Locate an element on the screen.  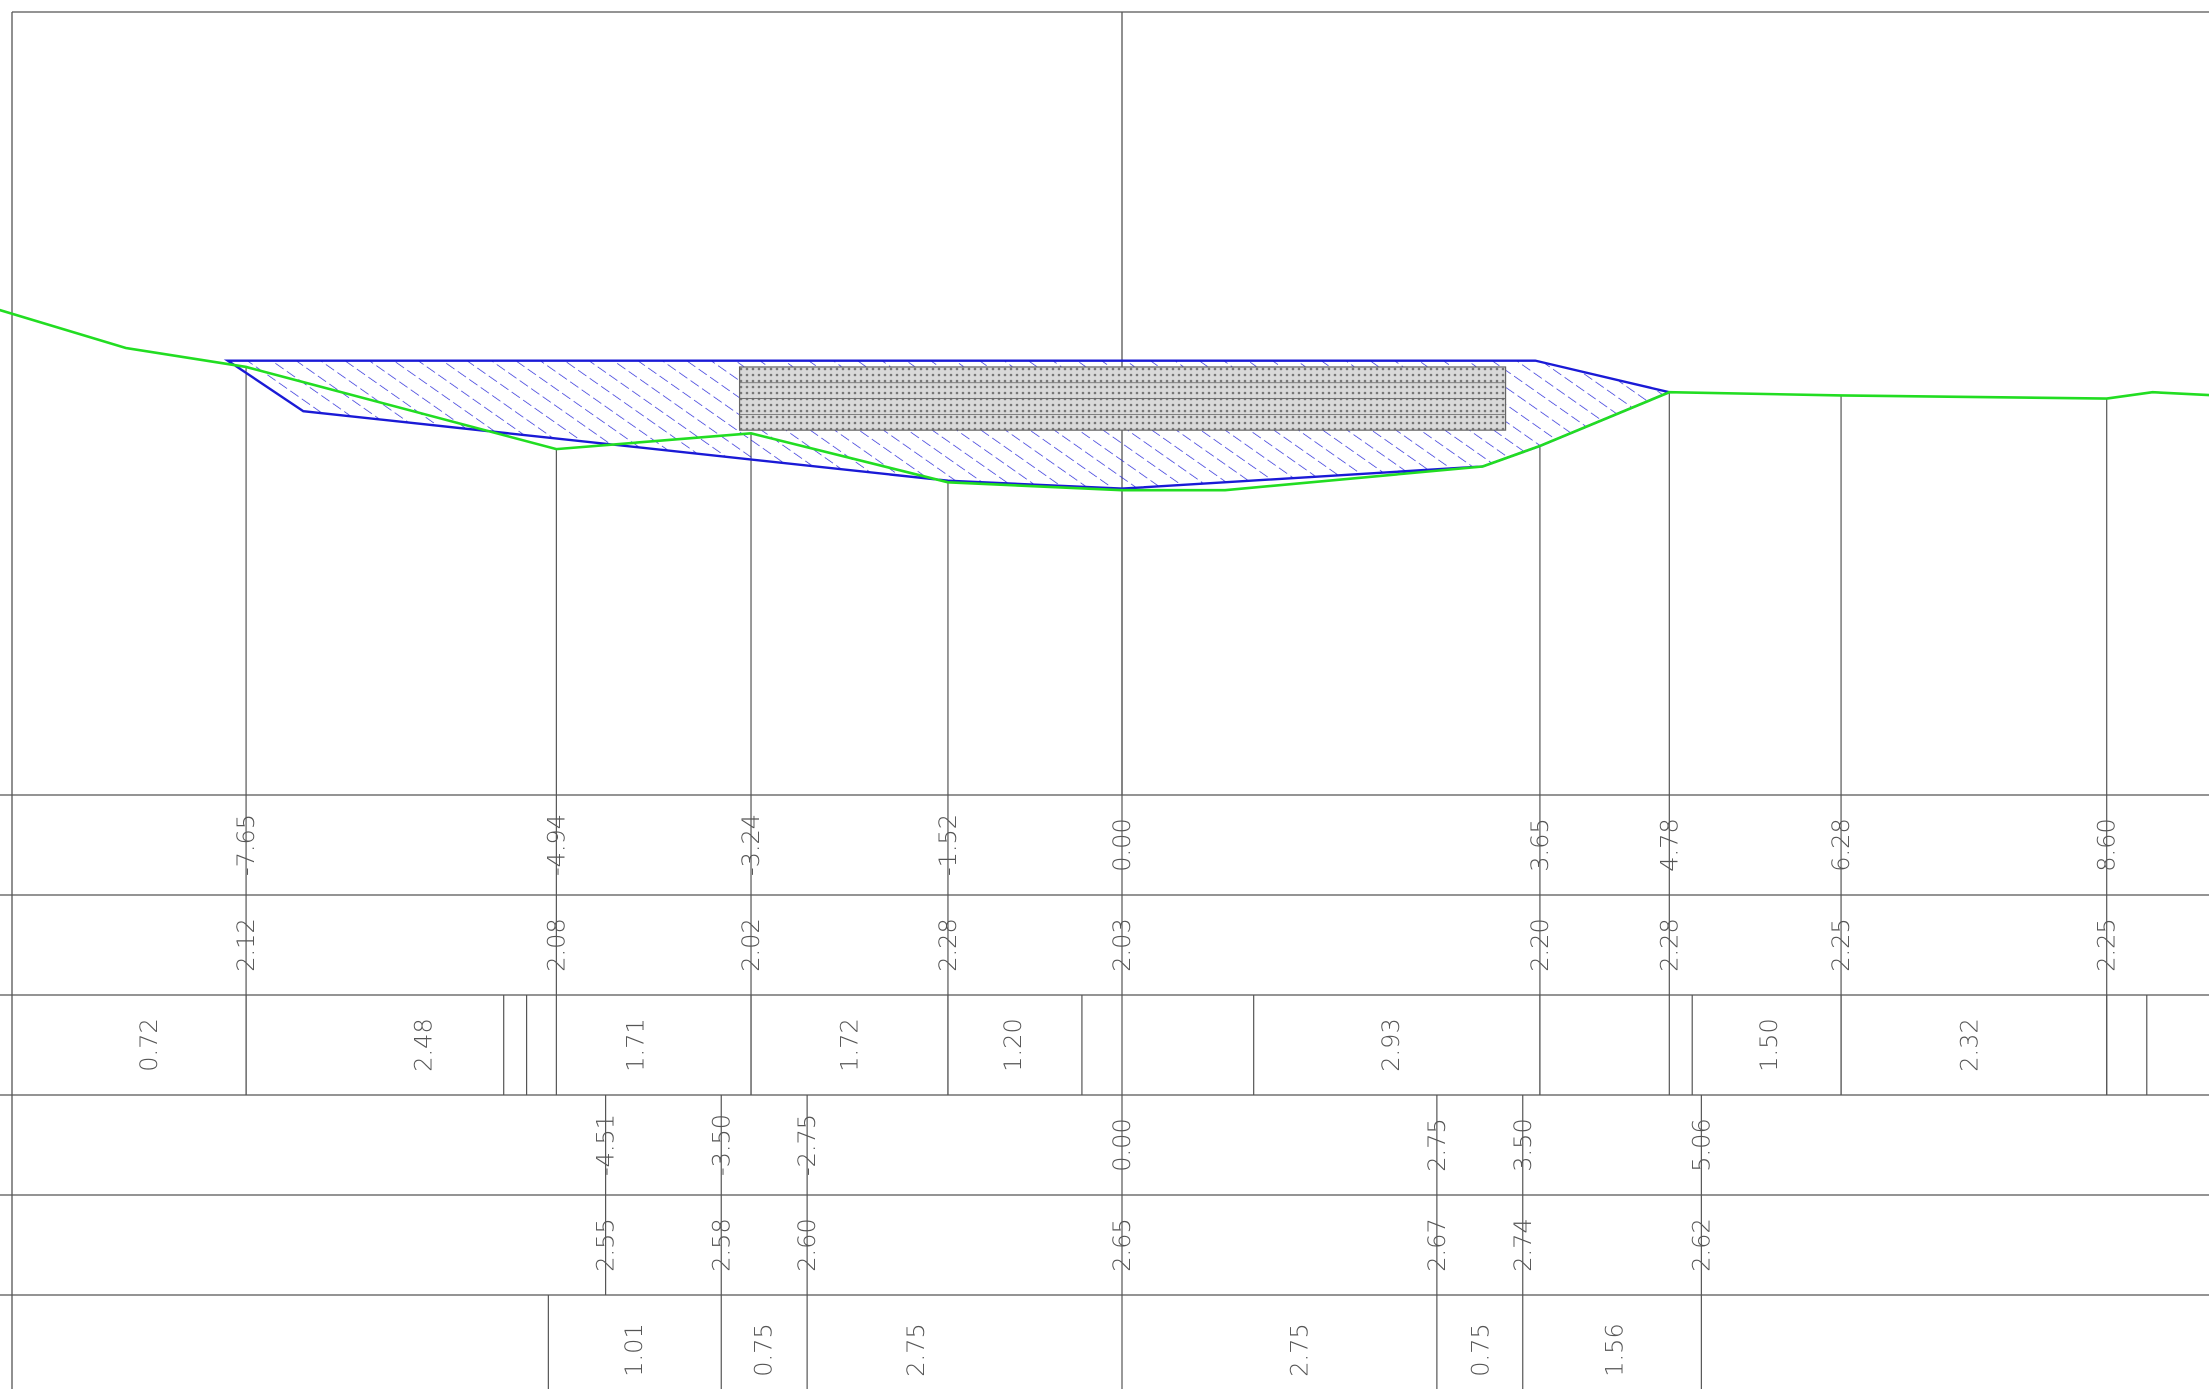
design-elevation-label: 2.60 is located at coordinates (807, 1244).